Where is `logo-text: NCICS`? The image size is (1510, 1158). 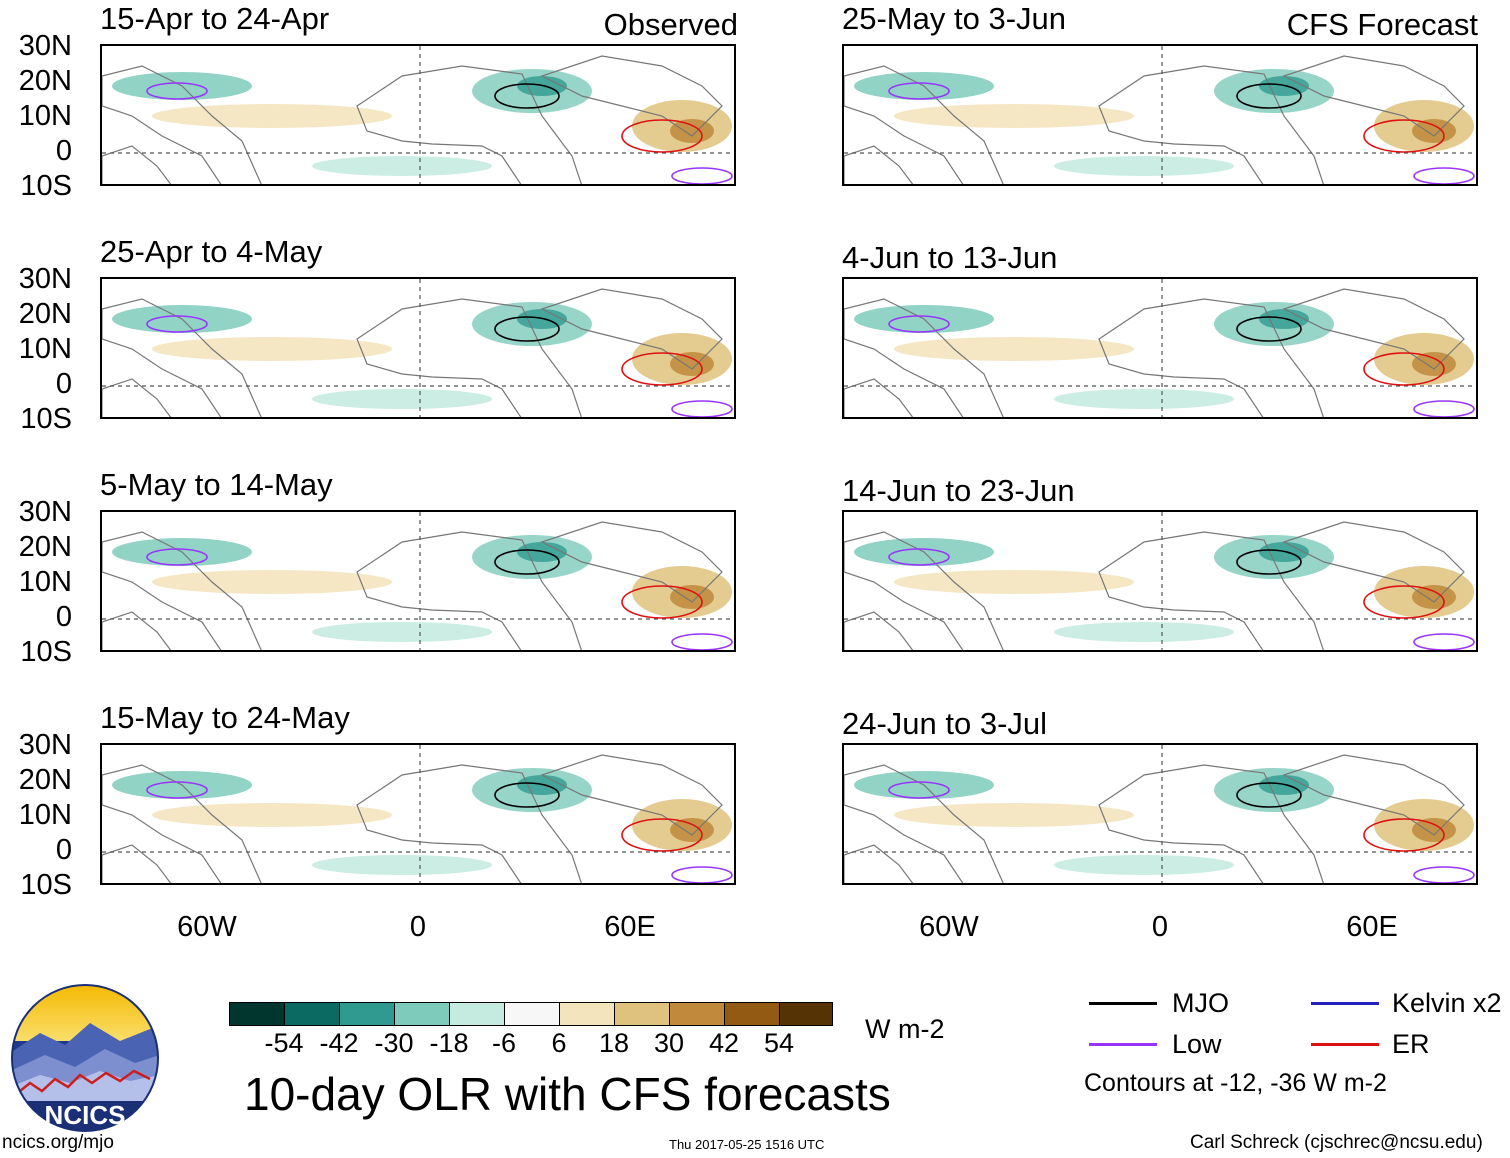
logo-text: NCICS is located at coordinates (85, 1115).